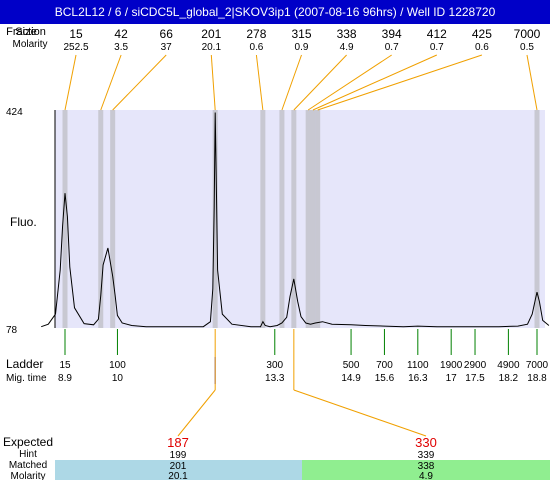 This screenshot has width=550, height=480. I want to click on mig-time-label: Mig. time, so click(26, 378).